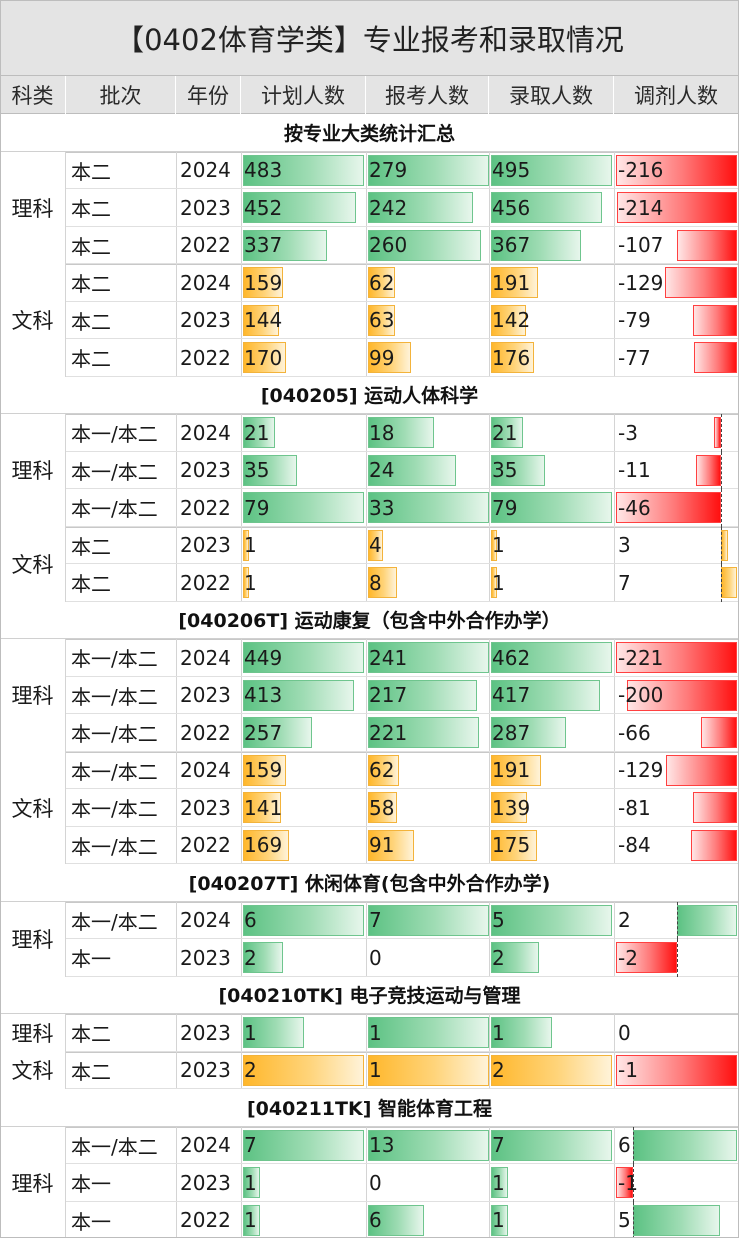 The width and height of the screenshot is (739, 1238). I want to click on batch-cell: 本一, so click(91, 1184).